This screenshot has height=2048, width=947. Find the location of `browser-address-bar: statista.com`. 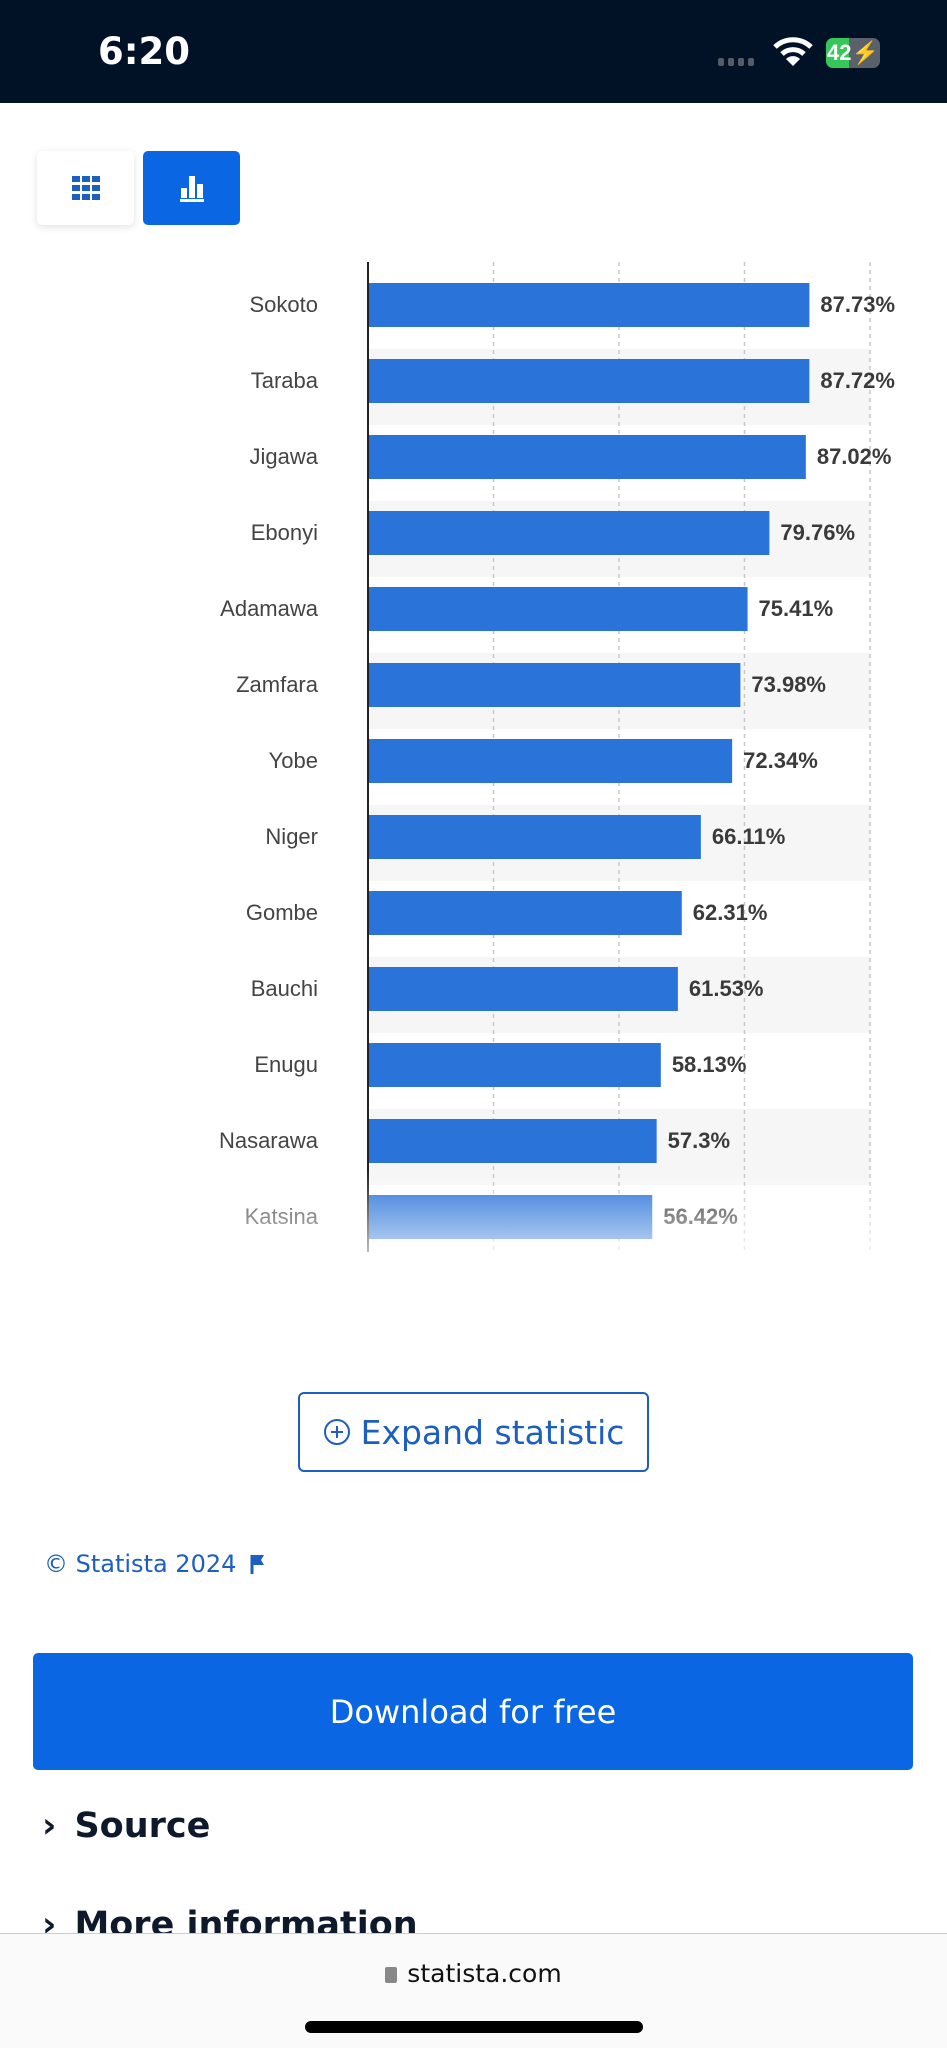

browser-address-bar: statista.com is located at coordinates (473, 1990).